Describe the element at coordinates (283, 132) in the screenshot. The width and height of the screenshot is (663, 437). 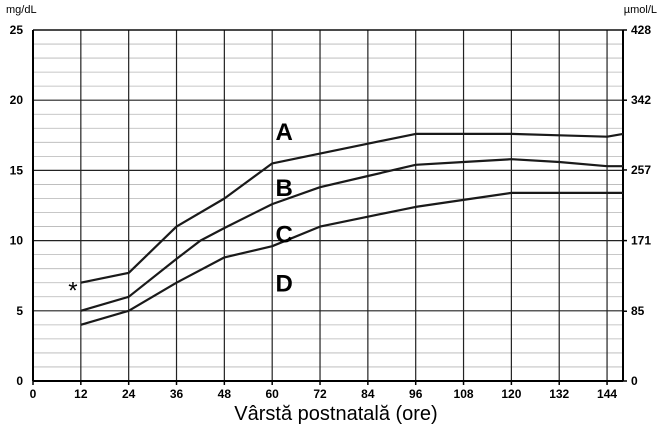
I see `zone-label-a: A` at that location.